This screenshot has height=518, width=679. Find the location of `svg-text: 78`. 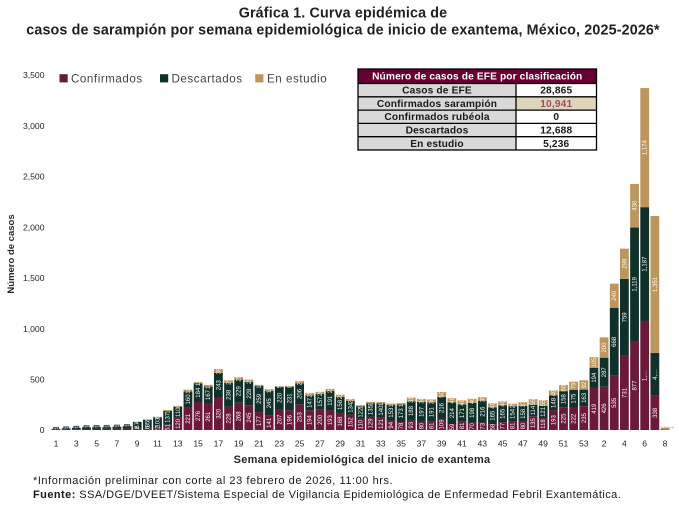

svg-text: 78 is located at coordinates (402, 425).